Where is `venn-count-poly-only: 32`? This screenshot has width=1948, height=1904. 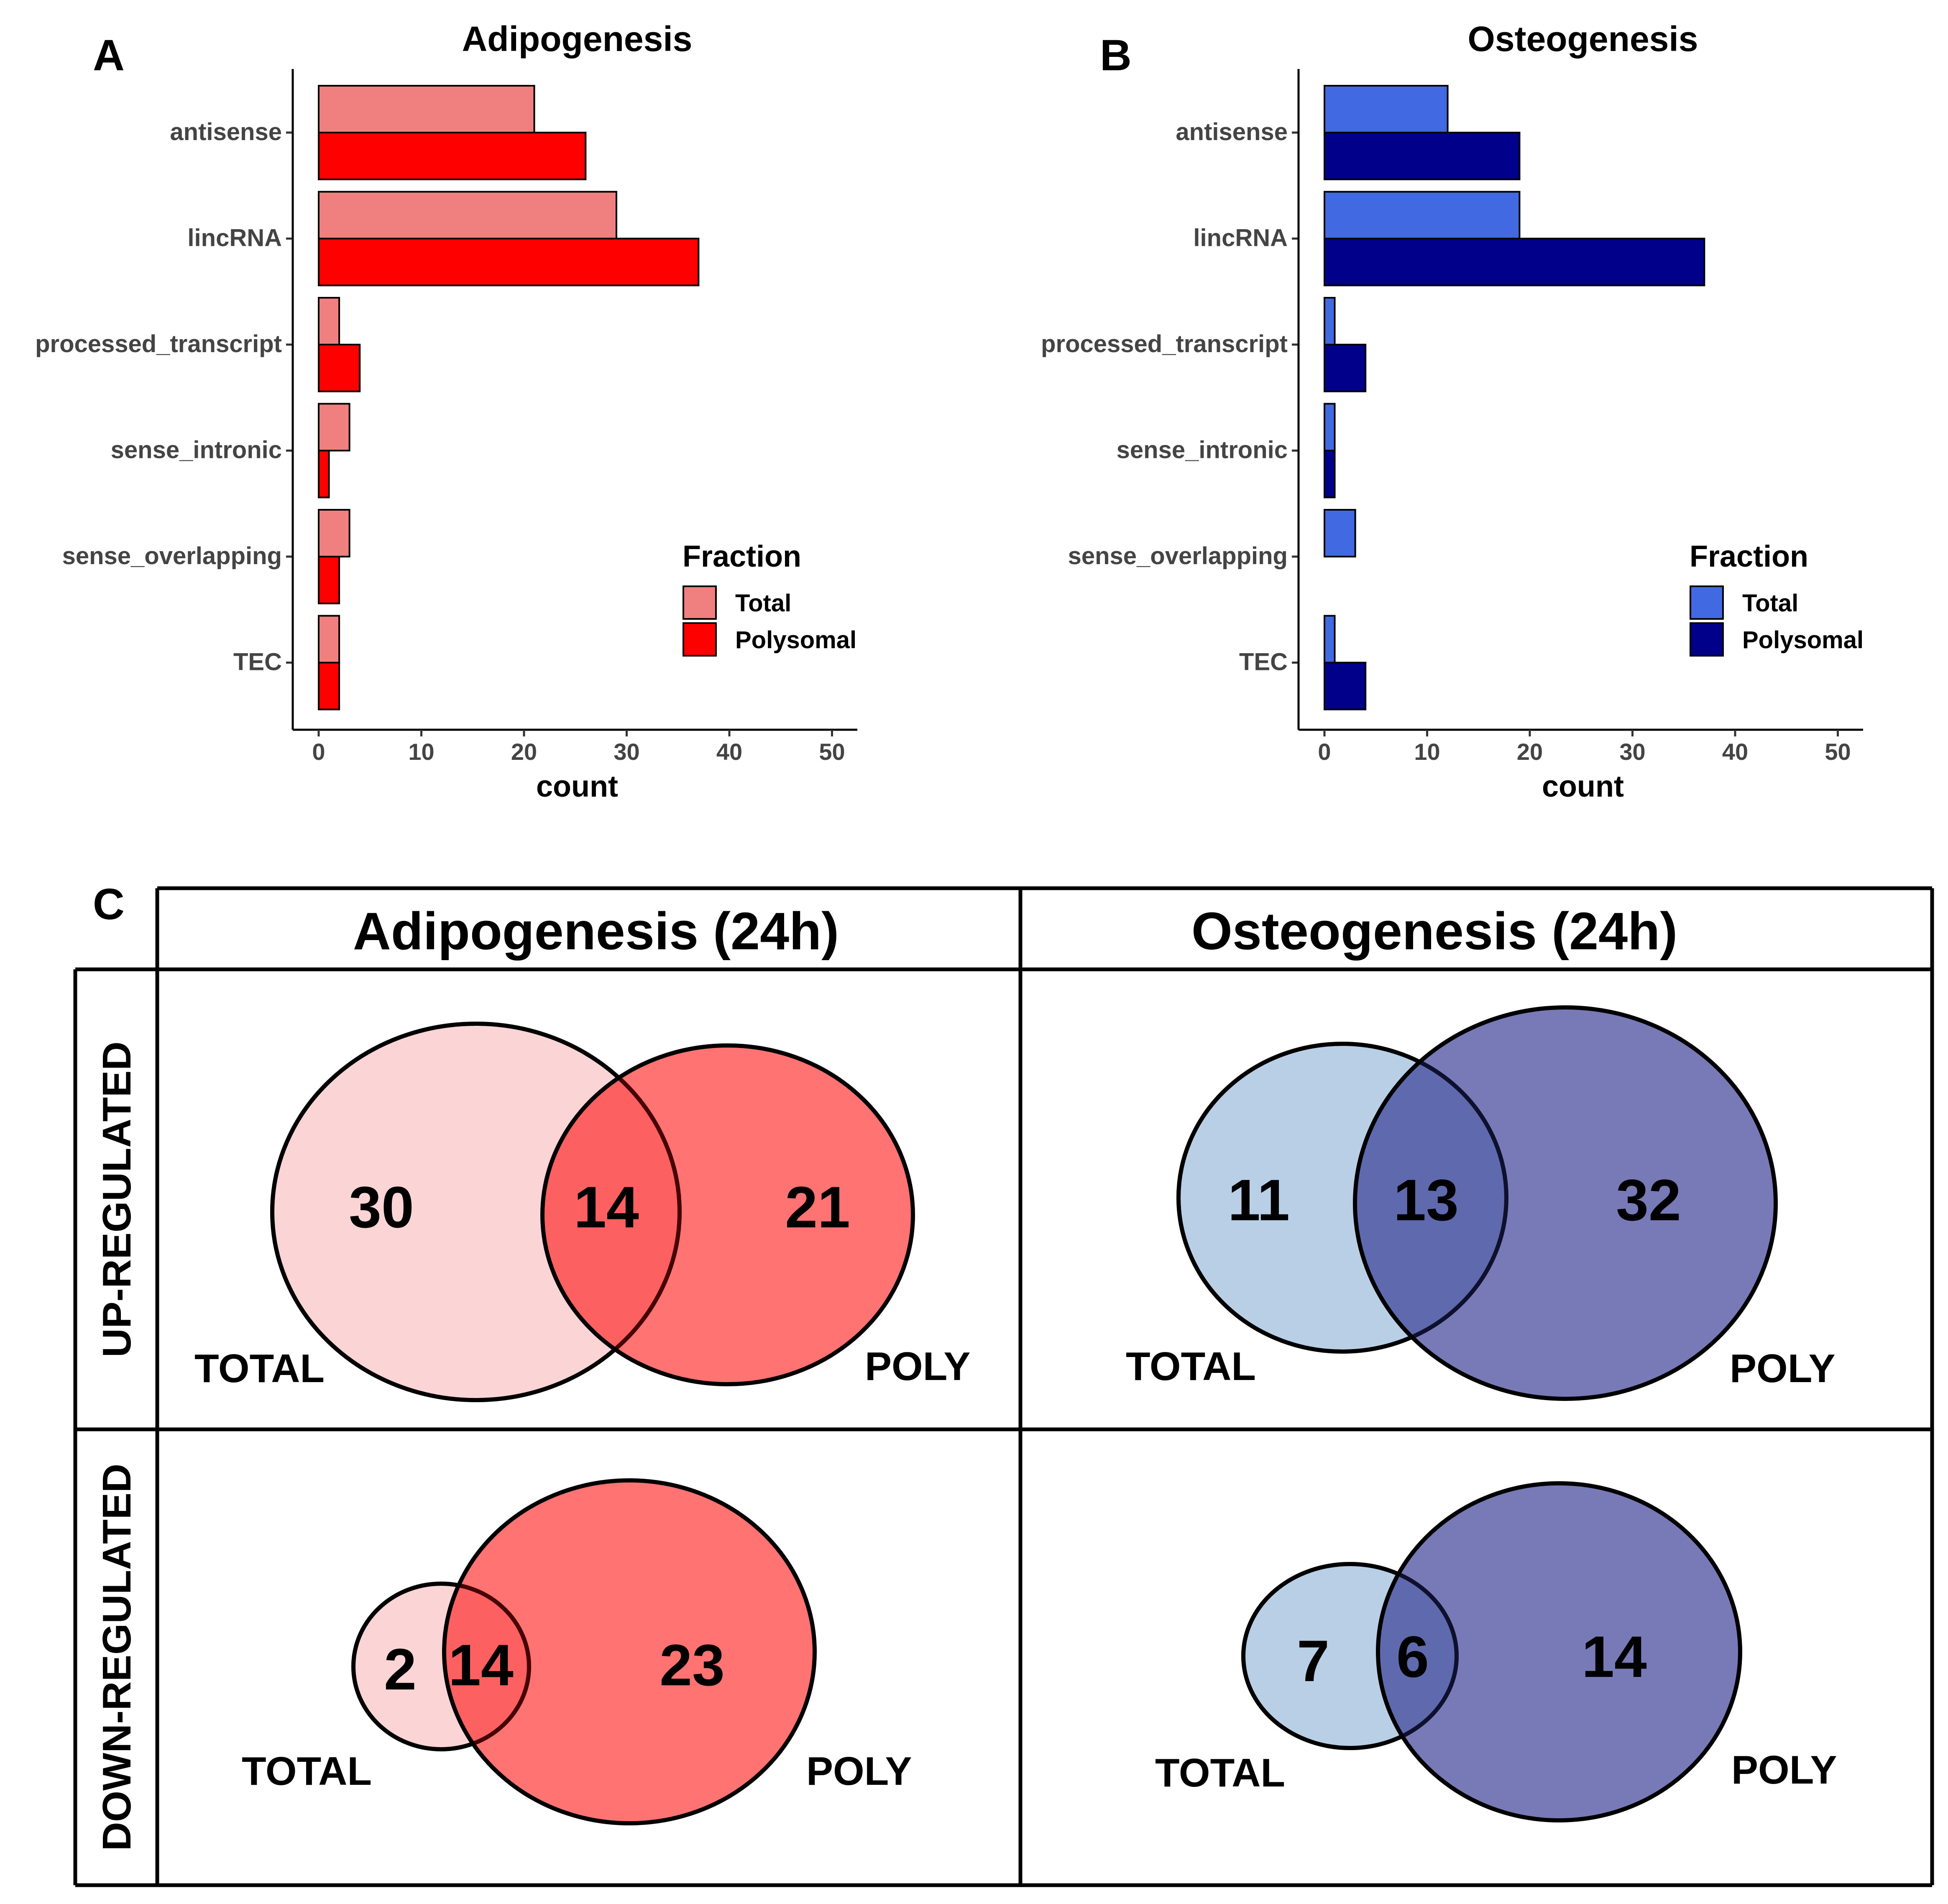 venn-count-poly-only: 32 is located at coordinates (1649, 1200).